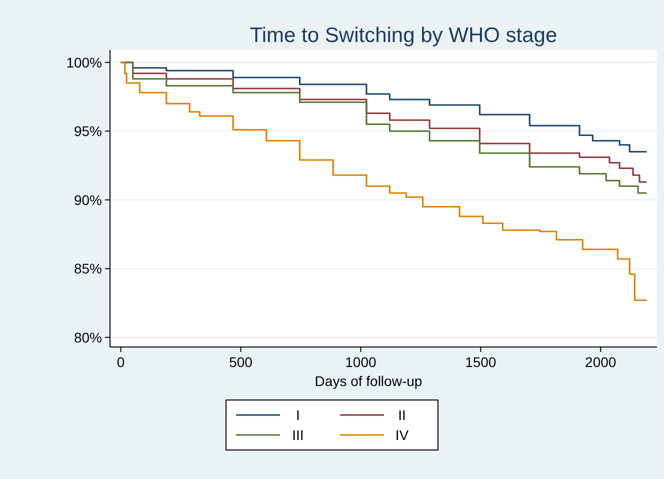 The width and height of the screenshot is (664, 479). What do you see at coordinates (298, 434) in the screenshot?
I see `legend-label: III` at bounding box center [298, 434].